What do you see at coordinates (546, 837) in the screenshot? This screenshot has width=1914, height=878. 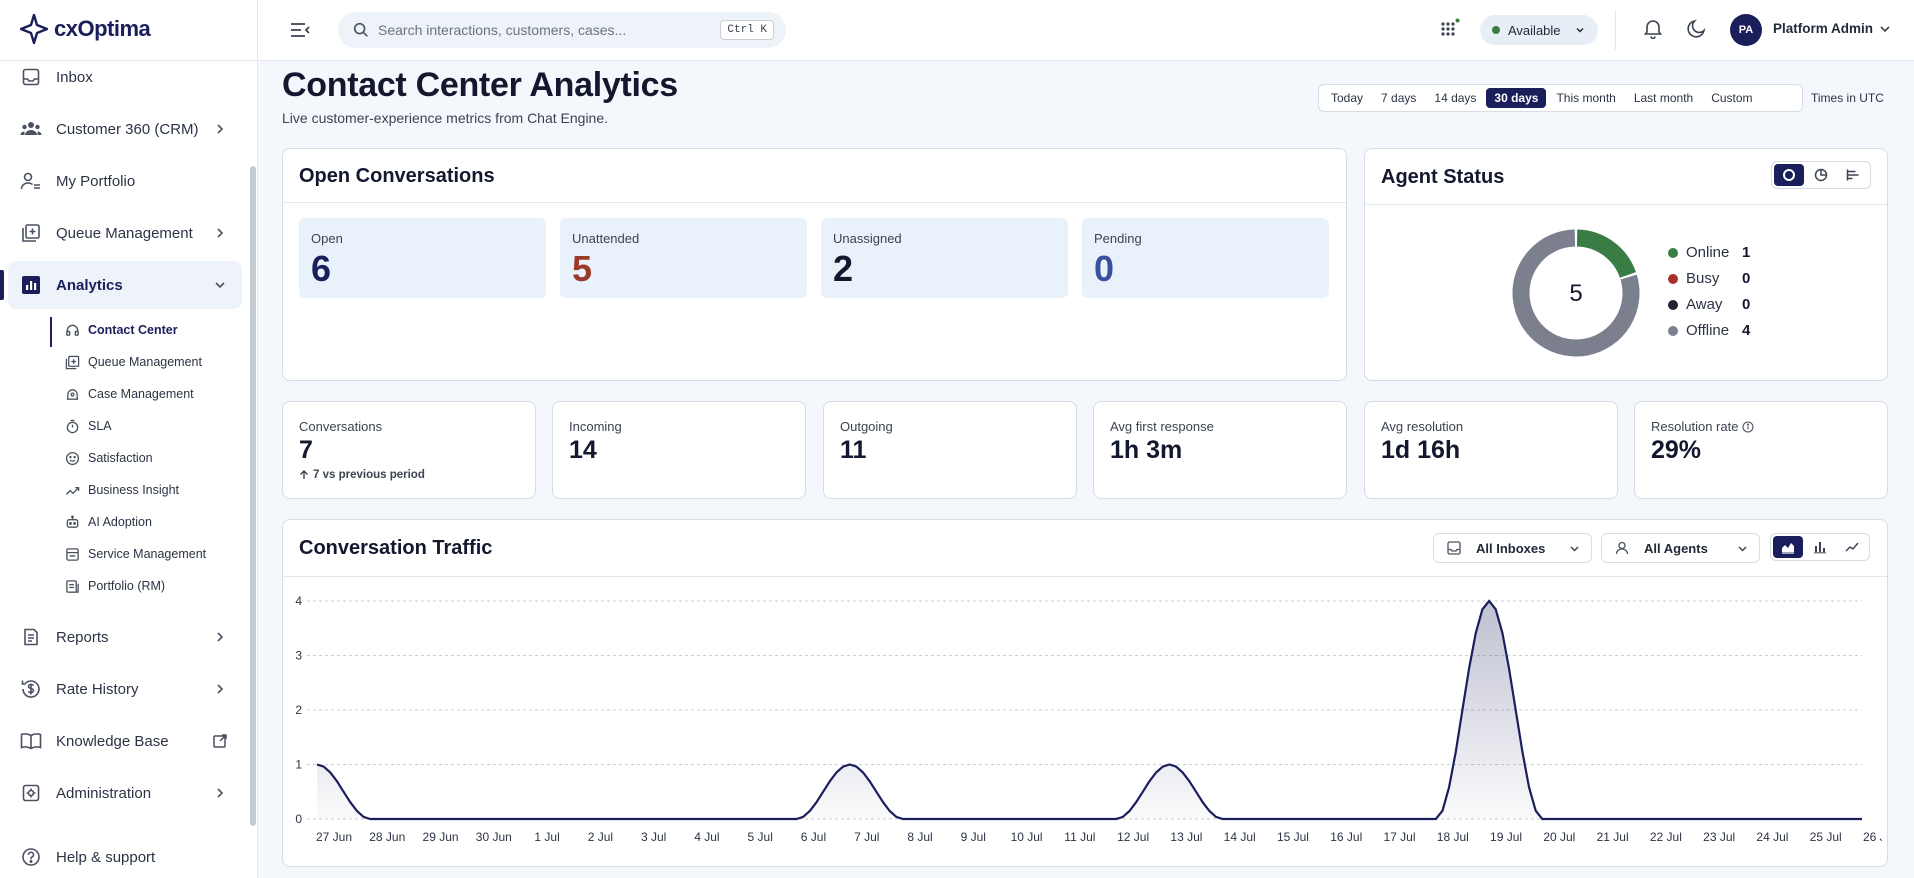 I see `x-tick-label: 1 Jul` at bounding box center [546, 837].